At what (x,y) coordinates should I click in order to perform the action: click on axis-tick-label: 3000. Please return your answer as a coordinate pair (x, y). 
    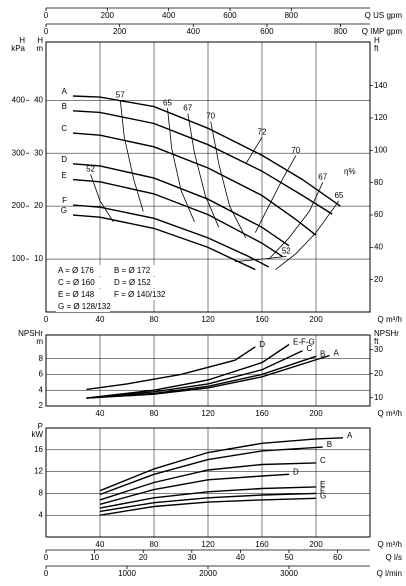
    Looking at the image, I should click on (289, 573).